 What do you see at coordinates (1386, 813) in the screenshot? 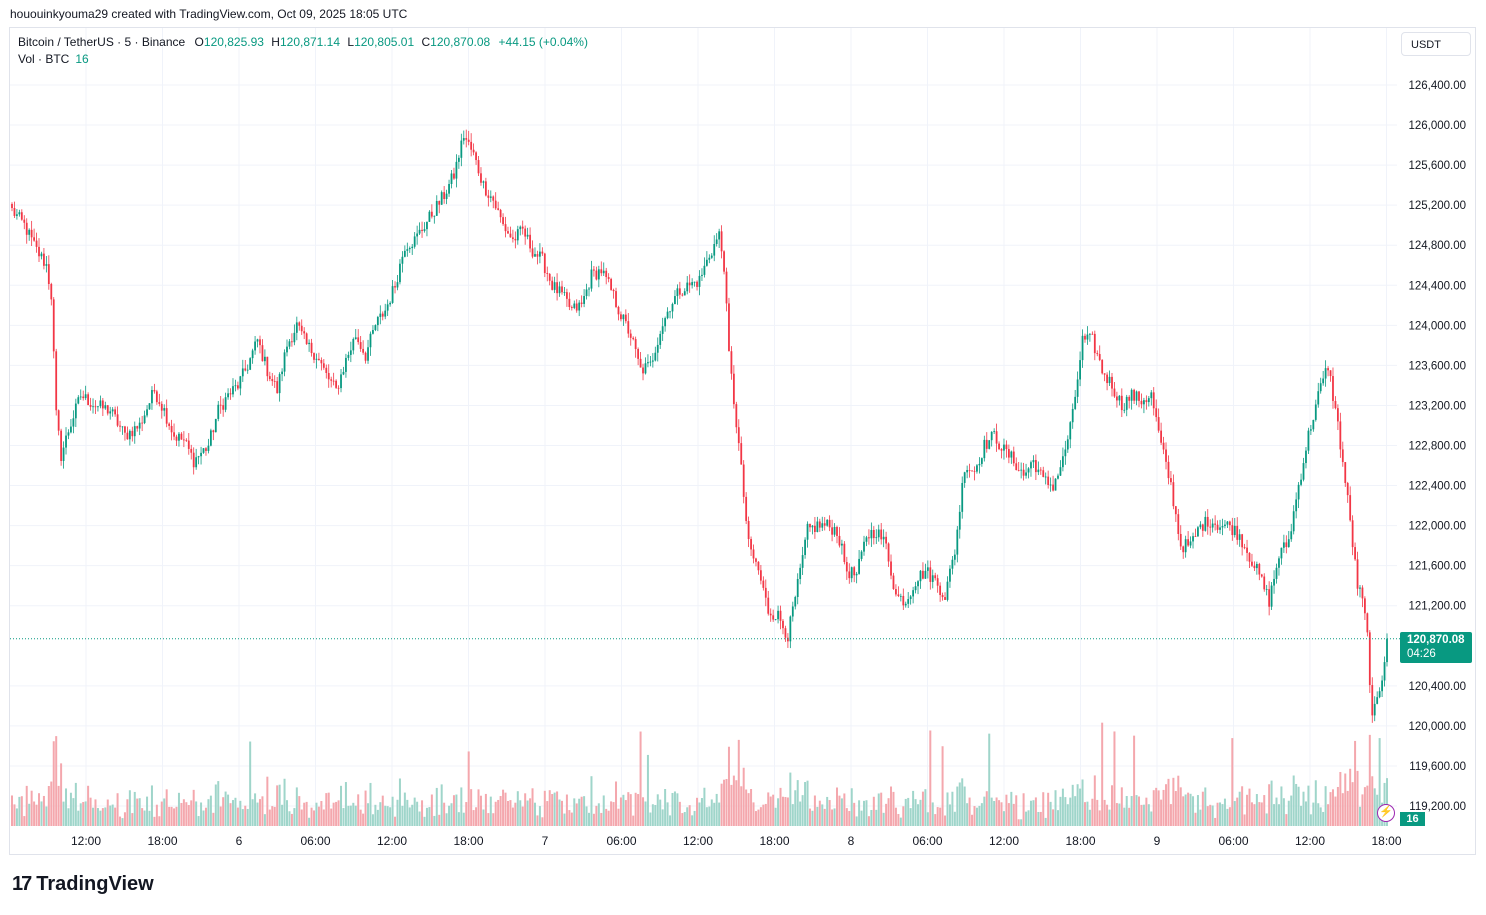
I see `lightning-icon: ⚡` at bounding box center [1386, 813].